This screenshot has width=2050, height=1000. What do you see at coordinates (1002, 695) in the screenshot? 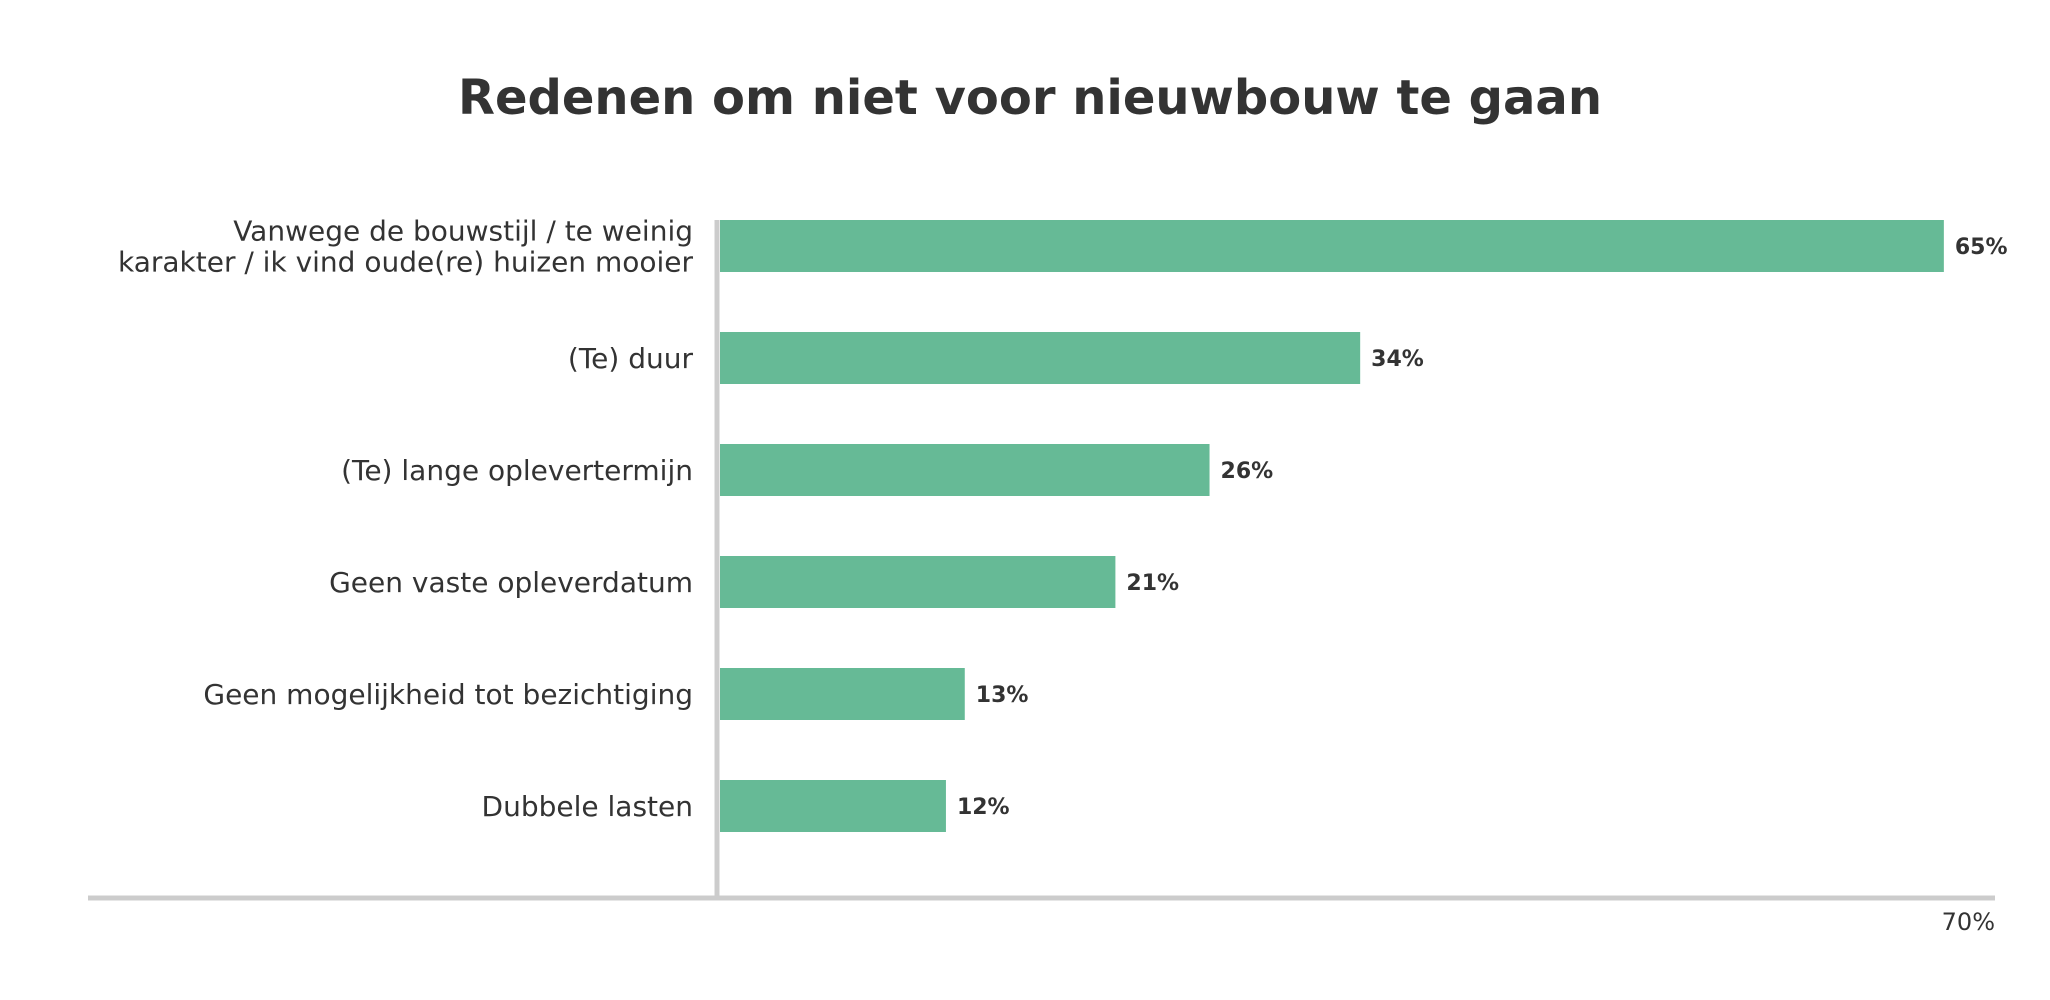
I see `value-label: 13%` at bounding box center [1002, 695].